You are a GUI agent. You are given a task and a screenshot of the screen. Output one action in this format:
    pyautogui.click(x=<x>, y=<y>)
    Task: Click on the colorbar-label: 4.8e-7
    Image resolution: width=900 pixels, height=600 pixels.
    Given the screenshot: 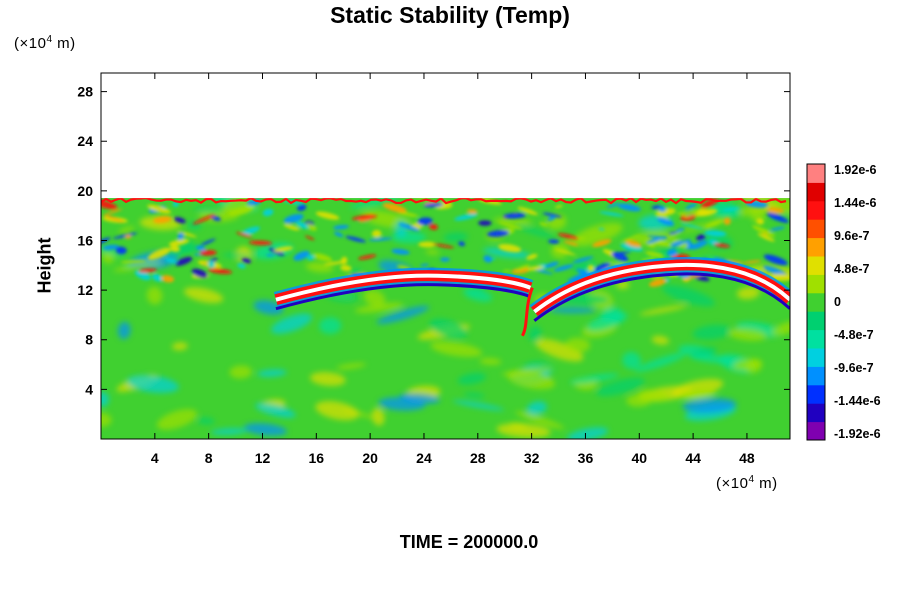 What is the action you would take?
    pyautogui.click(x=851, y=269)
    